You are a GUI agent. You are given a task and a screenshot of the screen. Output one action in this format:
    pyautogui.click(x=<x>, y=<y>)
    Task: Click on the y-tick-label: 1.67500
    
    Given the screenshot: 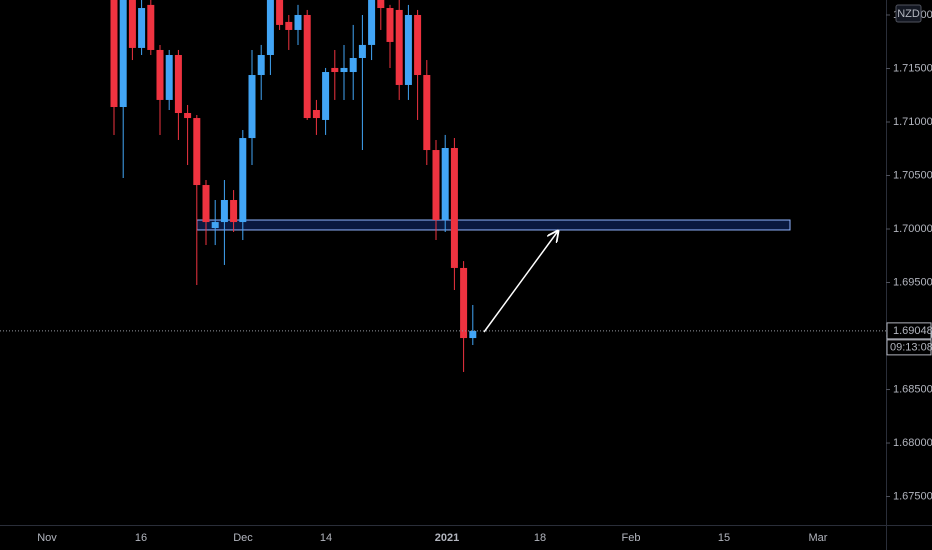 What is the action you would take?
    pyautogui.click(x=912, y=496)
    